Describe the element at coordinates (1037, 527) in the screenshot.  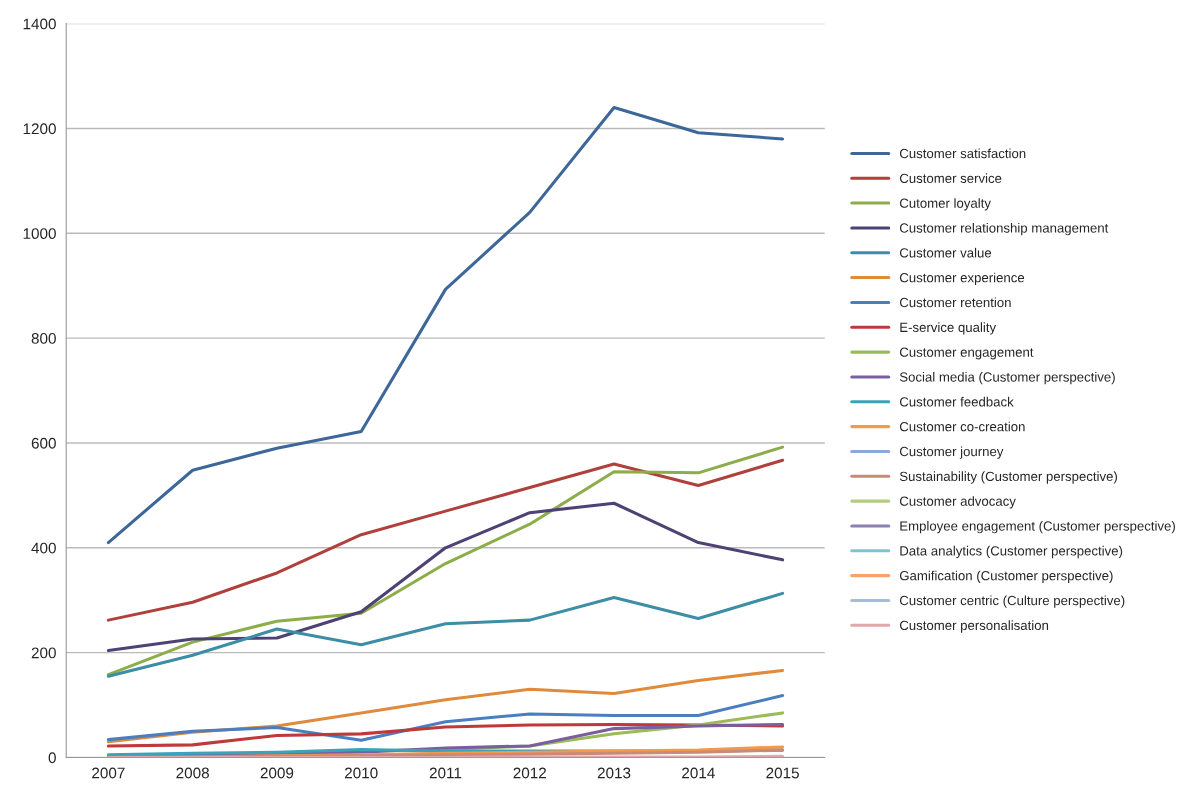
I see `legend-label: Employee engagement (Customer perspective)` at that location.